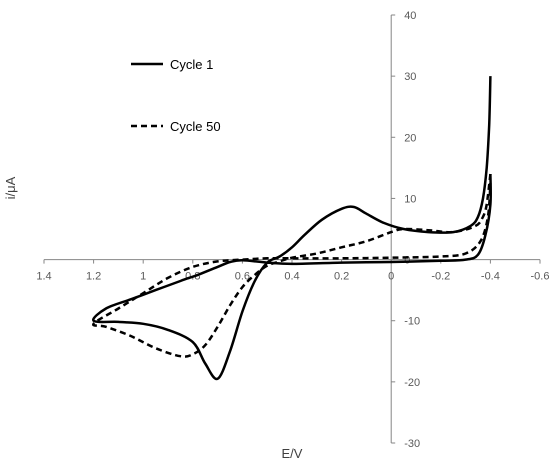 This screenshot has height=466, width=556. Describe the element at coordinates (43, 277) in the screenshot. I see `x-tick-label: 1.4` at that location.